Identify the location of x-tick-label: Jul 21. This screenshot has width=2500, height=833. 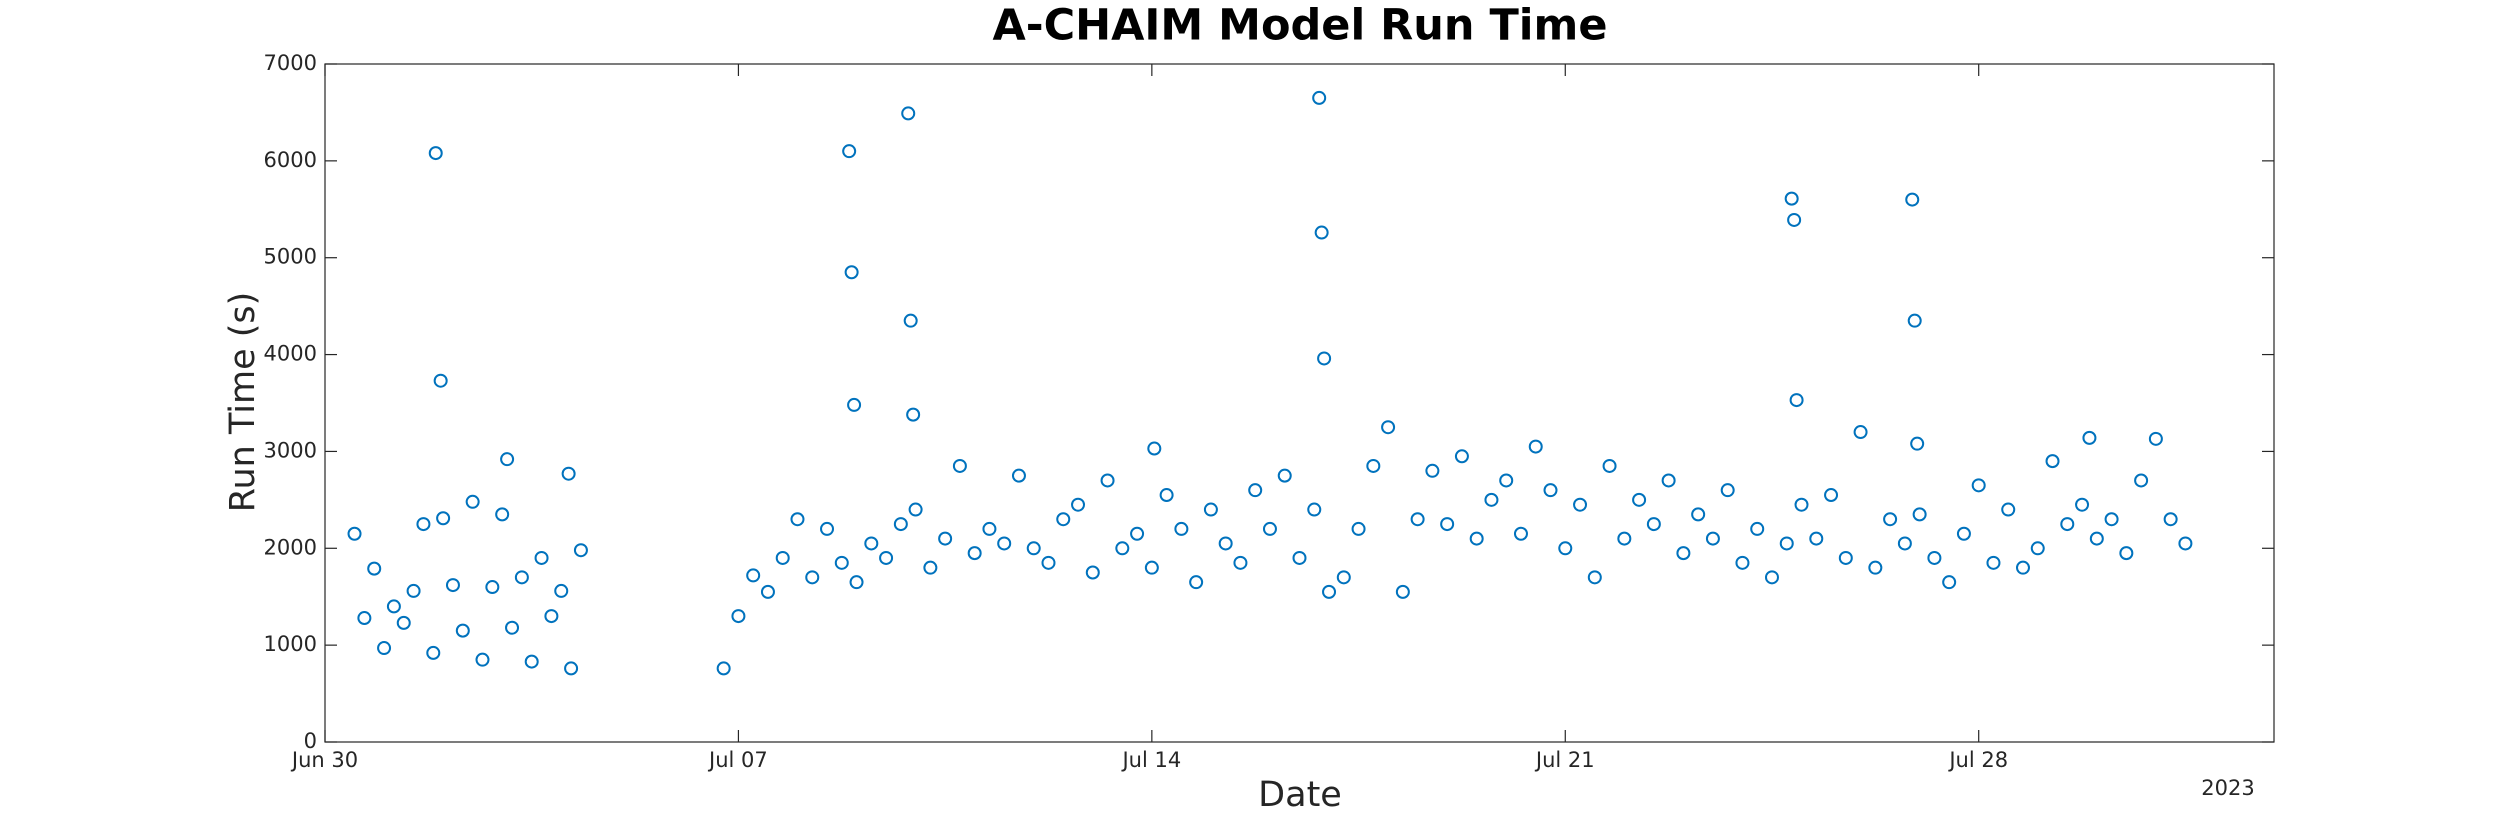
(1564, 760).